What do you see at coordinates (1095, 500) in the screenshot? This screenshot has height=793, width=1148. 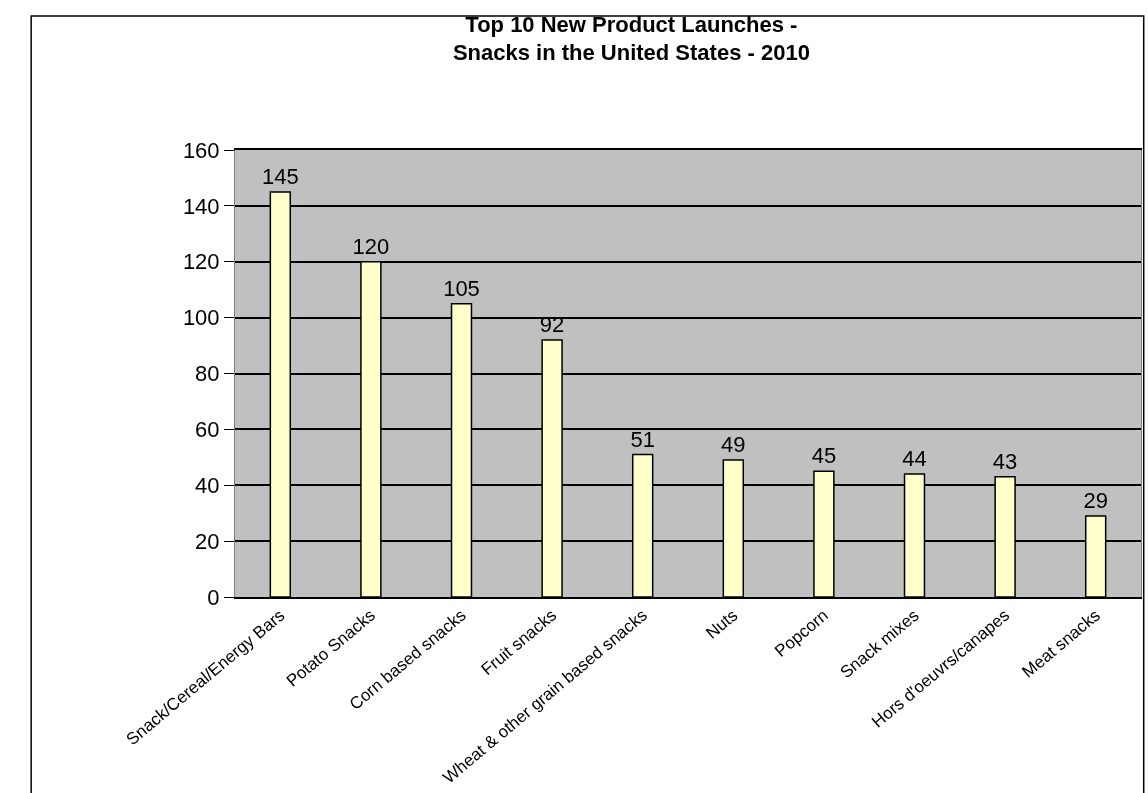 I see `data-label: 29` at bounding box center [1095, 500].